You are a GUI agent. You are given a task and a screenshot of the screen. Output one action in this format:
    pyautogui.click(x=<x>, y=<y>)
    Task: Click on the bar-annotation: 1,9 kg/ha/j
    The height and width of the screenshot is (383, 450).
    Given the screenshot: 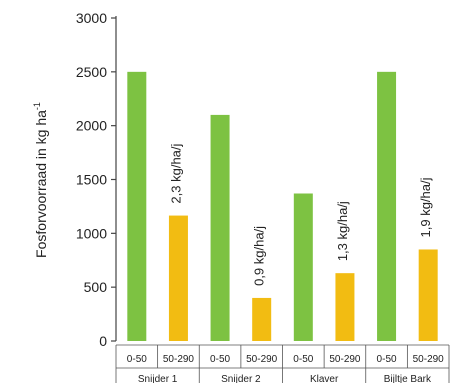 What is the action you would take?
    pyautogui.click(x=425, y=207)
    